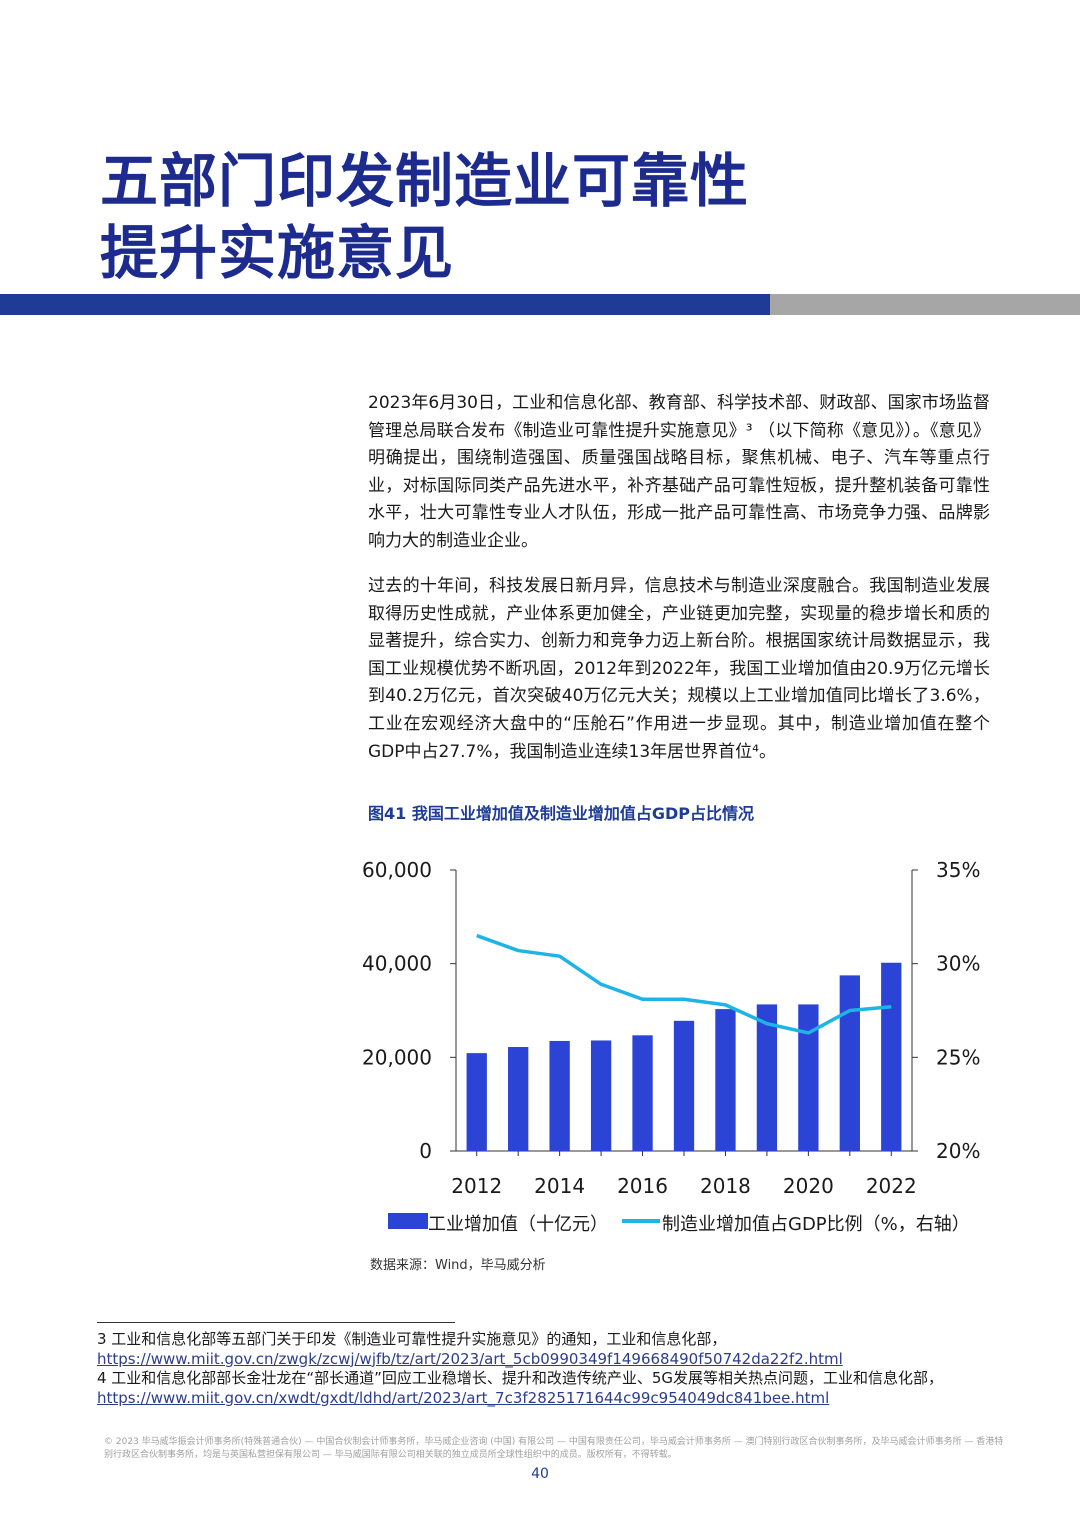  I want to click on page-number: 40, so click(540, 1474).